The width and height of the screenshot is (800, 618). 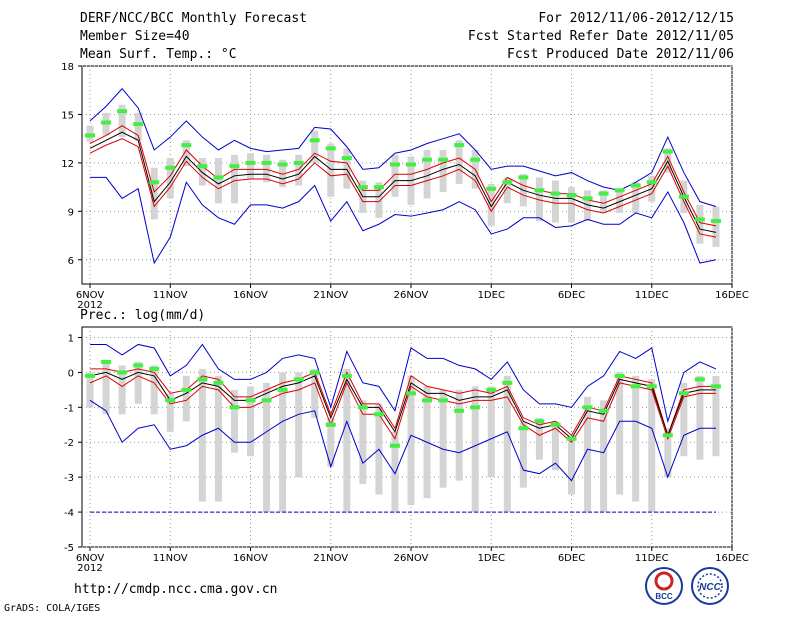 I want to click on temp-xtick-label: 6DEC, so click(x=571, y=295).